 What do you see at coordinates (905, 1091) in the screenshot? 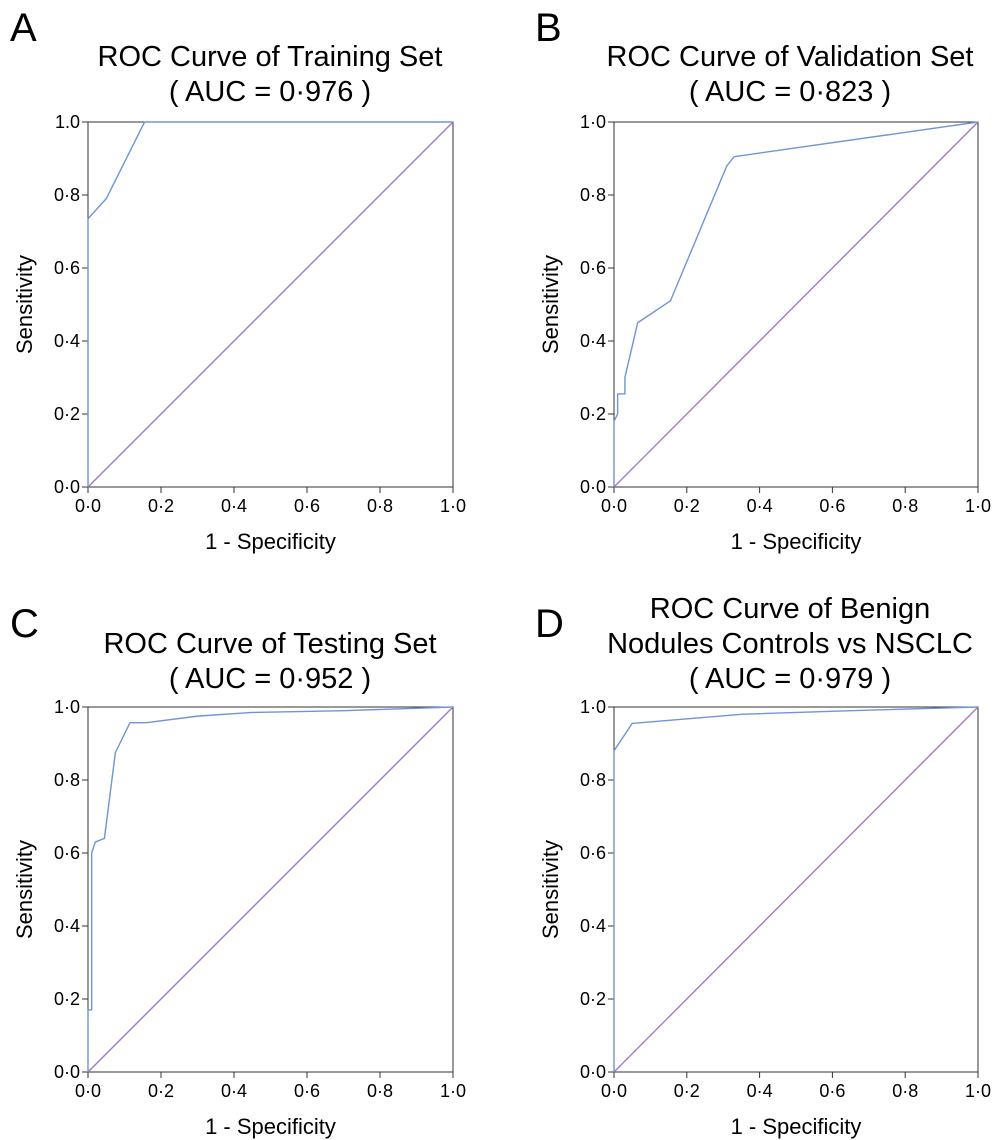
I see `x-tick-label-d-4: 0·8` at bounding box center [905, 1091].